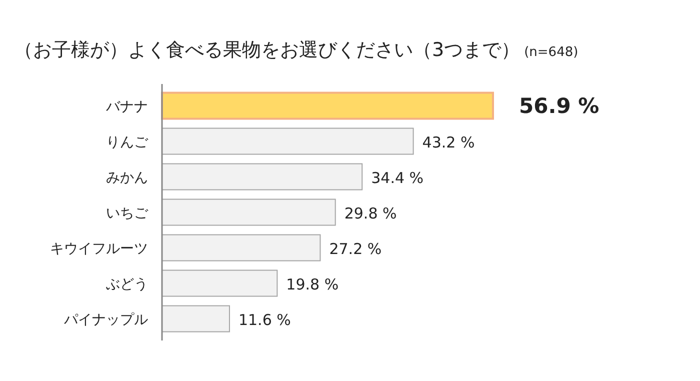 This screenshot has height=381, width=700. What do you see at coordinates (267, 50) in the screenshot?
I see `chart-title: （お子様が）よく食べる果物をお選びください（3つまで）` at bounding box center [267, 50].